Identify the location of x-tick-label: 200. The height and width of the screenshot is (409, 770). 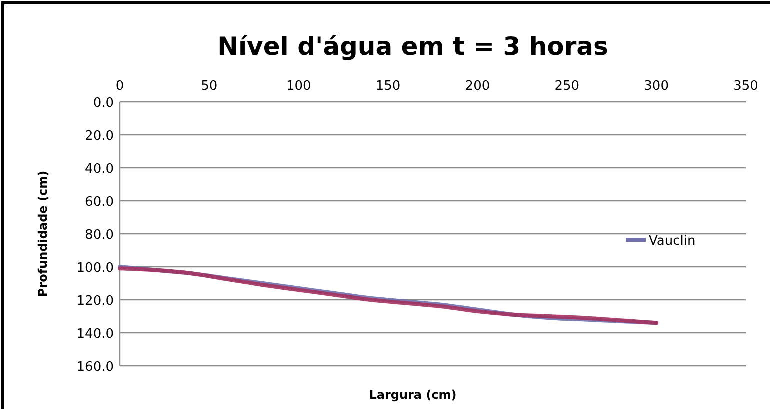
(477, 86).